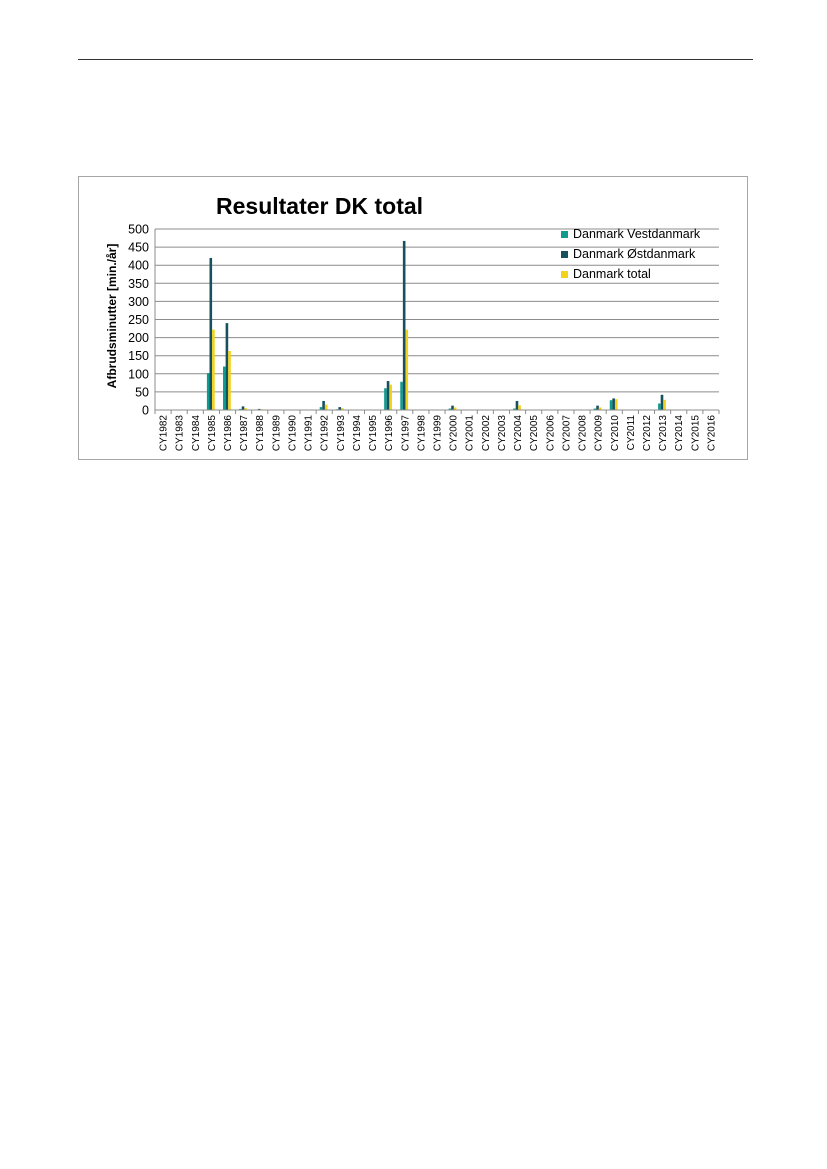 This screenshot has height=1169, width=827. I want to click on x-tick-label: CY1990, so click(292, 433).